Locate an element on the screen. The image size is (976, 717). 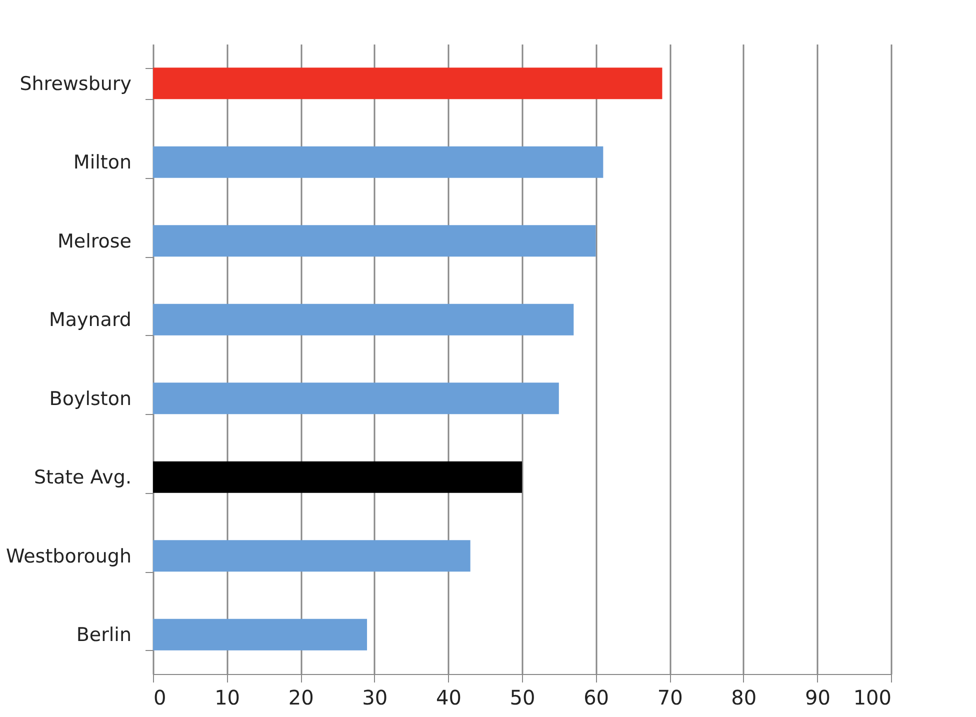
y-tick-label: State Avg. is located at coordinates (83, 477).